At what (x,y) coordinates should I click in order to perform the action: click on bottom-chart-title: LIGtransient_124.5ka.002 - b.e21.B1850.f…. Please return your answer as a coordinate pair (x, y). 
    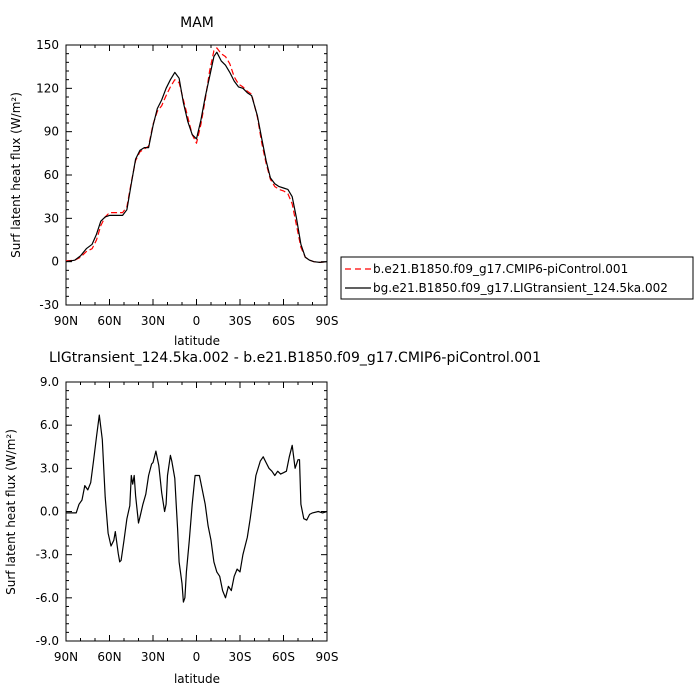
    Looking at the image, I should click on (295, 358).